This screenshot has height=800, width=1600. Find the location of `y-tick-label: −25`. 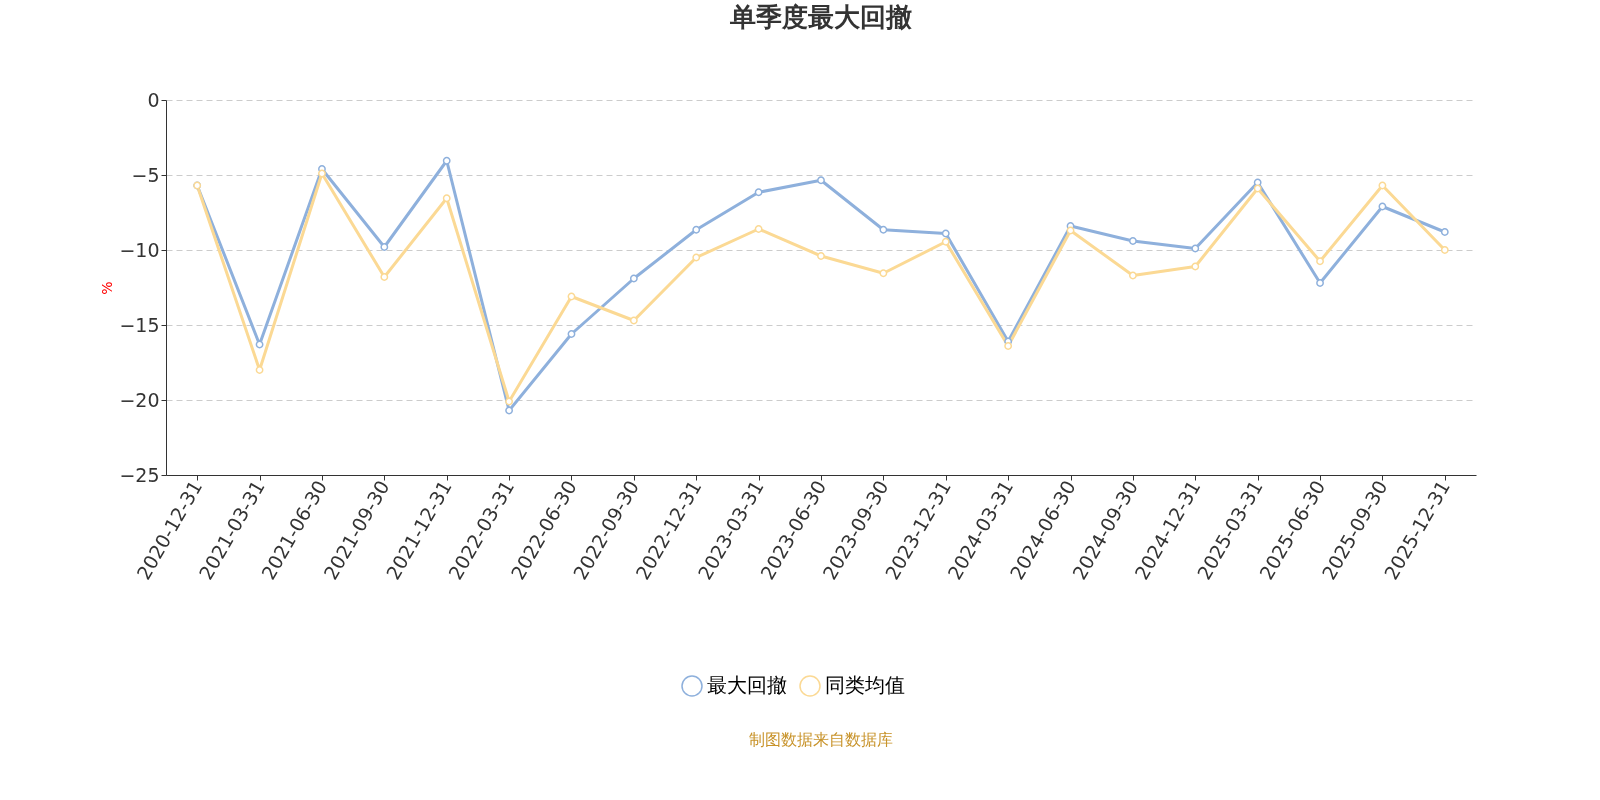

y-tick-label: −25 is located at coordinates (139, 474).